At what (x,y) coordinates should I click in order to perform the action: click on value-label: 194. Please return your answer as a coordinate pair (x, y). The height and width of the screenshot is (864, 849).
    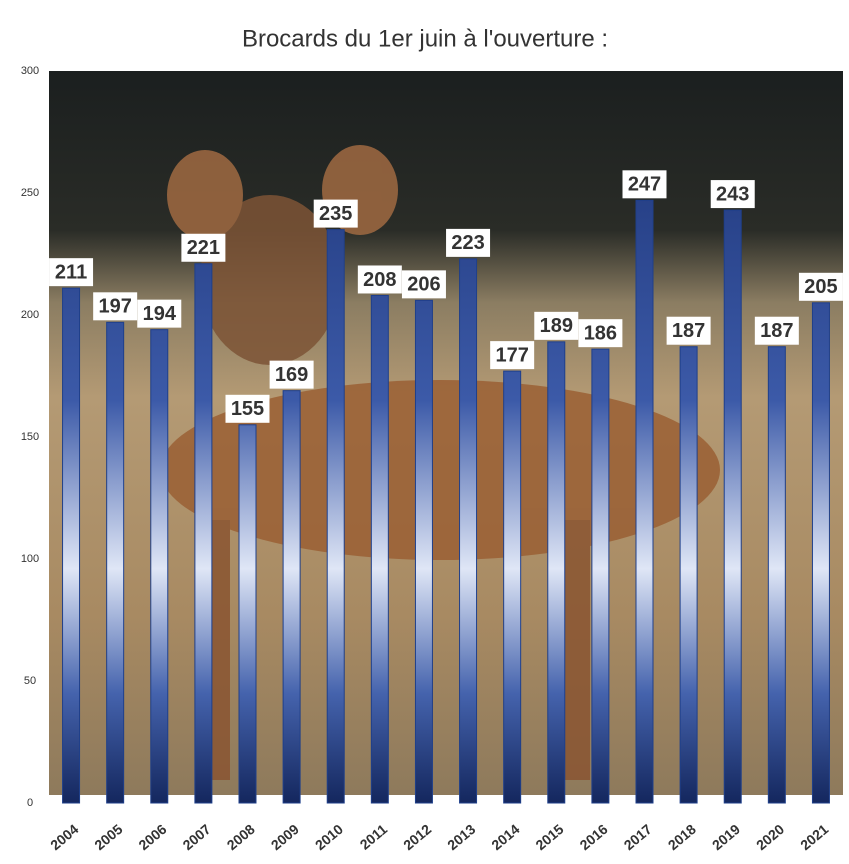
    Looking at the image, I should click on (160, 314).